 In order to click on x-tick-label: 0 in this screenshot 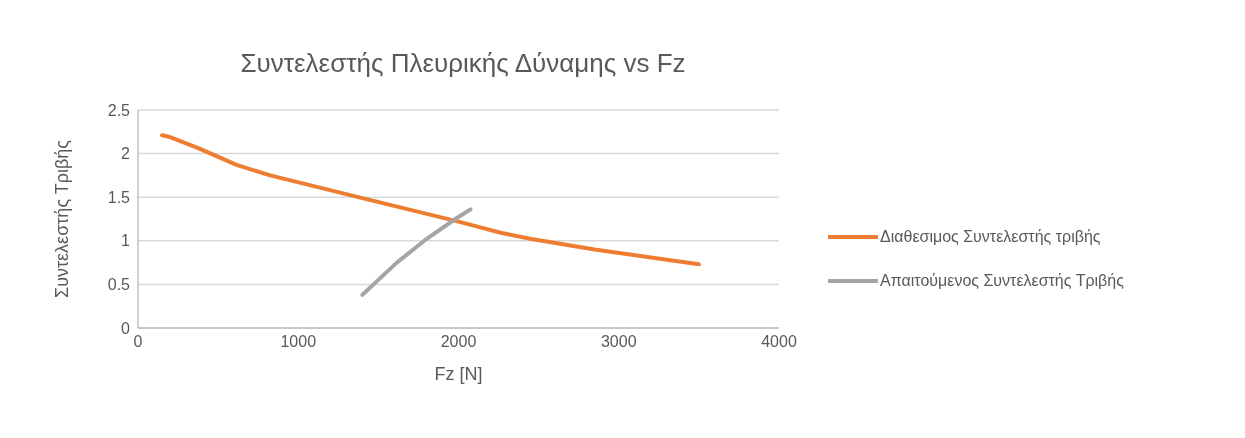, I will do `click(138, 342)`.